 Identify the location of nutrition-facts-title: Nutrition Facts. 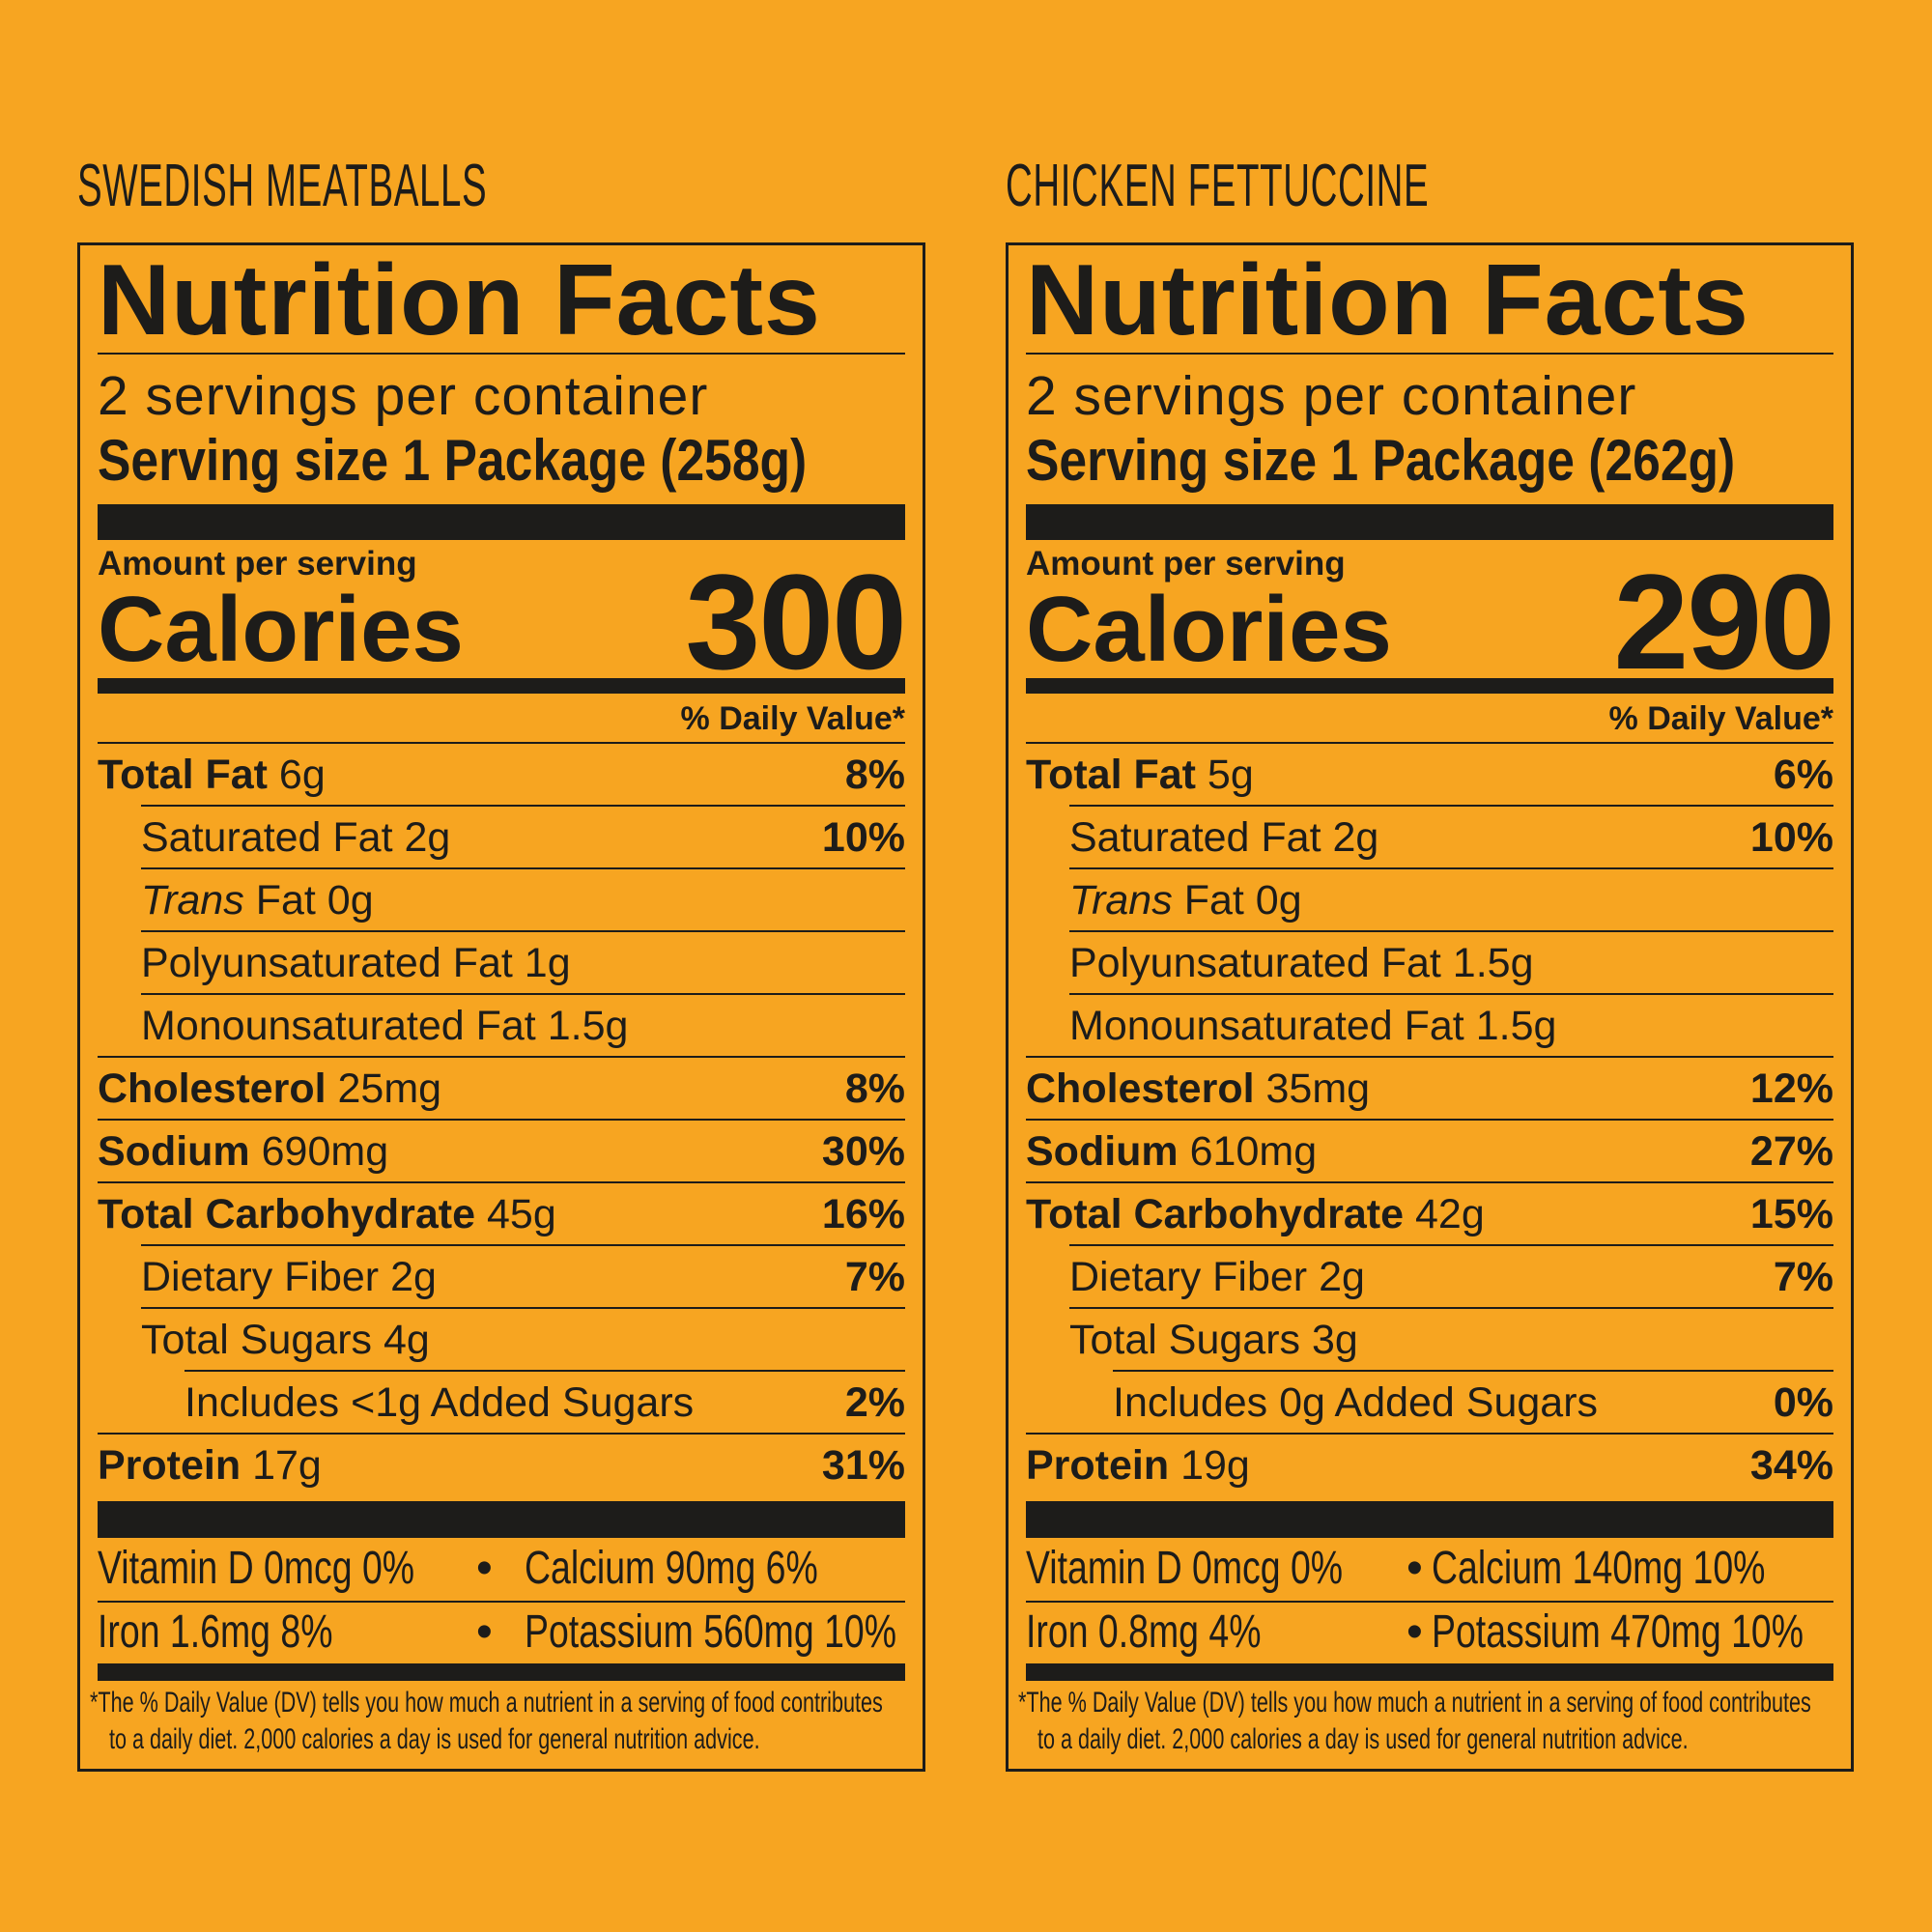
(1387, 300).